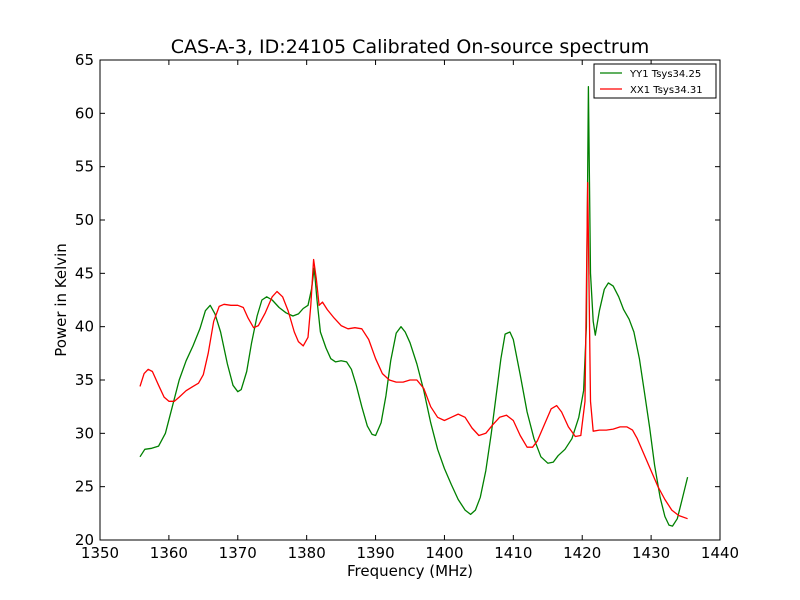 Image resolution: width=800 pixels, height=600 pixels. I want to click on x-tick-label: 1380, so click(307, 553).